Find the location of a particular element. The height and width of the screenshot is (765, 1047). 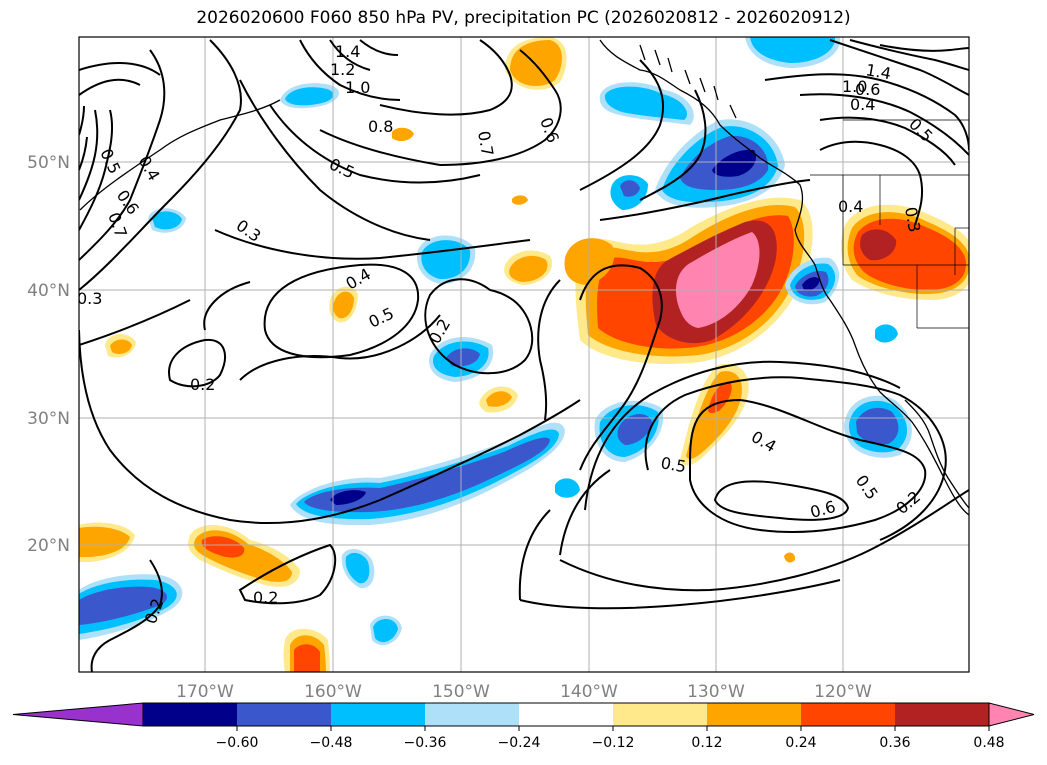

colorbar-tick-label: −0.60 is located at coordinates (237, 743).